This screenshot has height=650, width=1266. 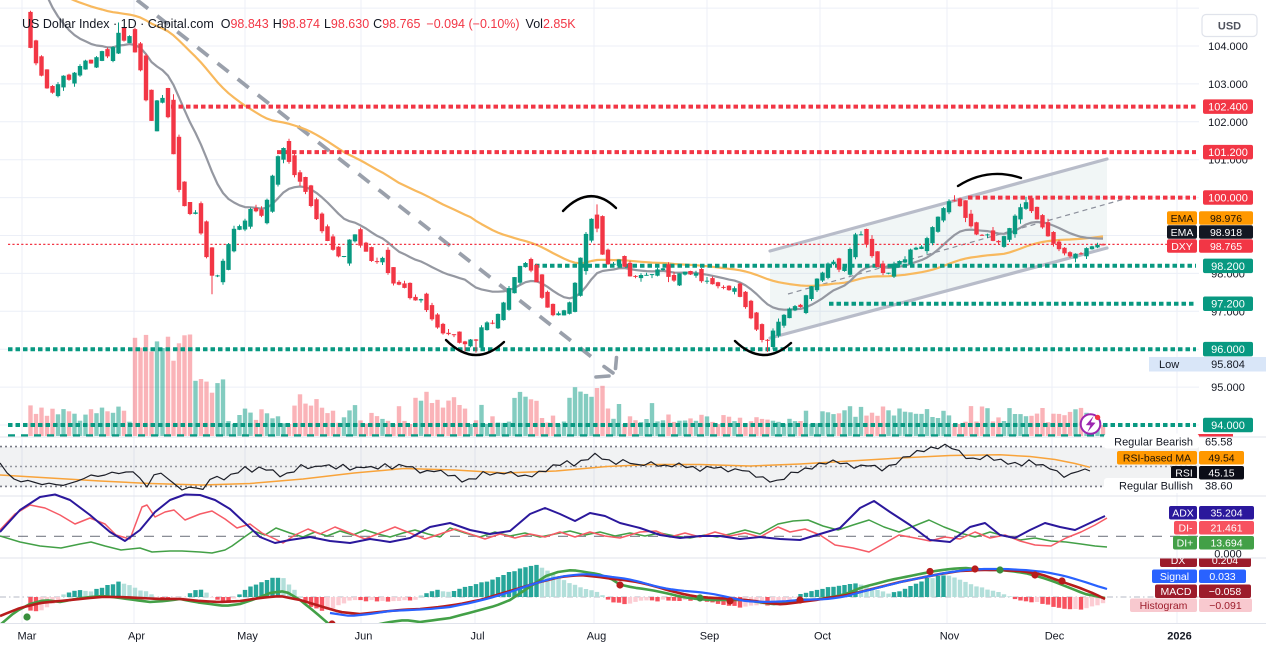 I want to click on svg-text: Dec, so click(x=1055, y=637).